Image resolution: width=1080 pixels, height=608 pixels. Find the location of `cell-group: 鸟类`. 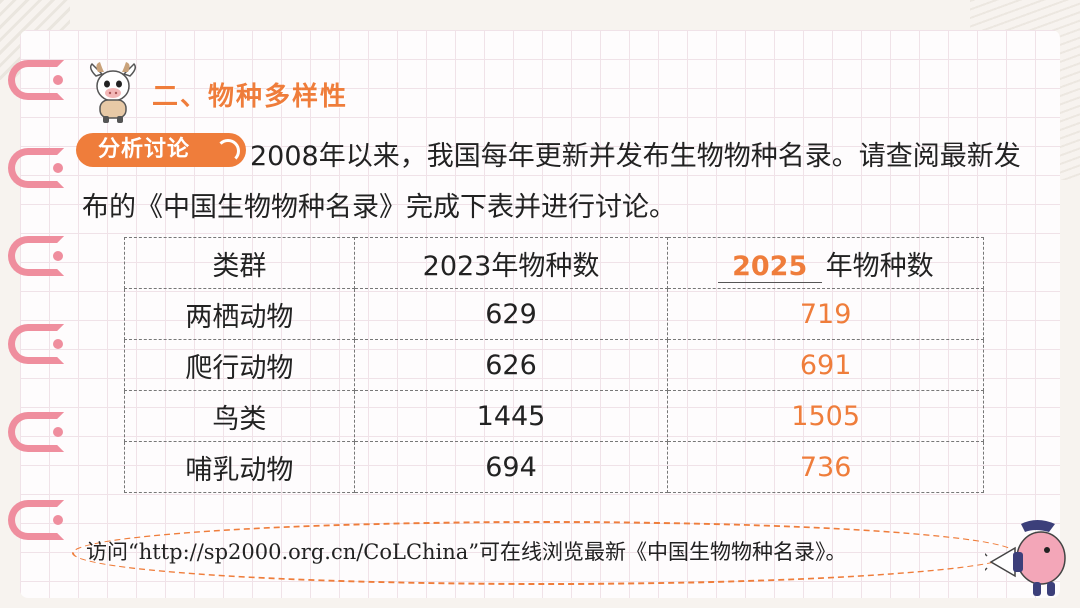

cell-group: 鸟类 is located at coordinates (239, 416).